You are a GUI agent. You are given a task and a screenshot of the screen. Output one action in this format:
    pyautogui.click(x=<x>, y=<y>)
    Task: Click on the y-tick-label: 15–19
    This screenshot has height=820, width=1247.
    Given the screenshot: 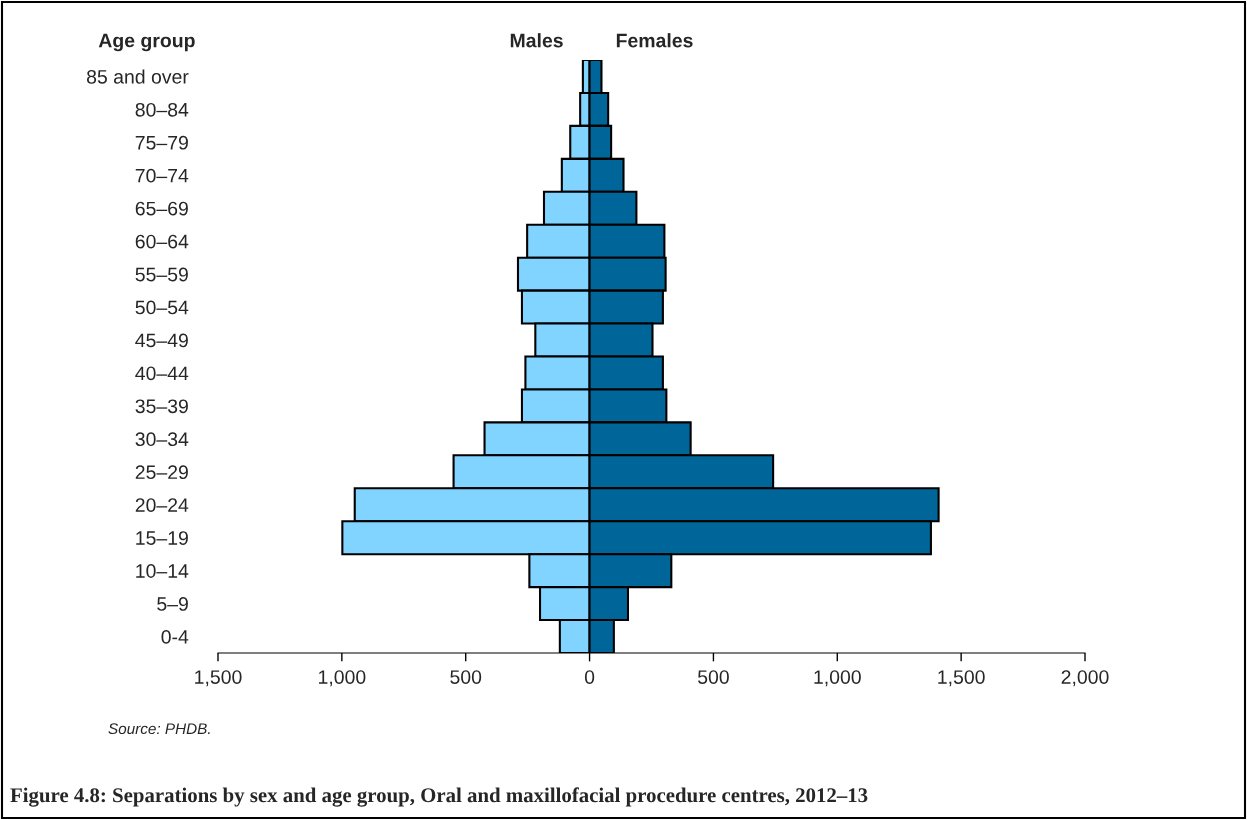 What is the action you would take?
    pyautogui.click(x=162, y=538)
    